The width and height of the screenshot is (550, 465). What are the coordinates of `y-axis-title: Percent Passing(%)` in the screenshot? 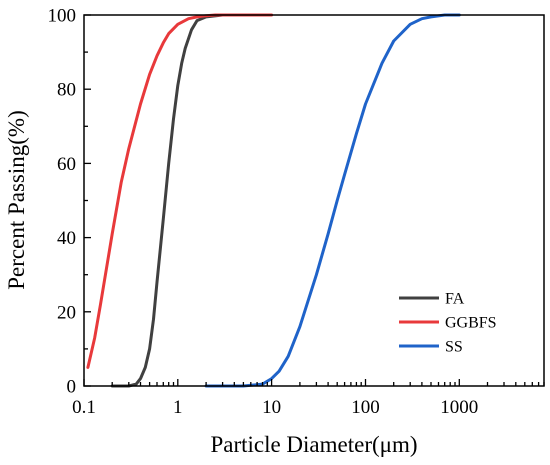 It's located at (16, 200).